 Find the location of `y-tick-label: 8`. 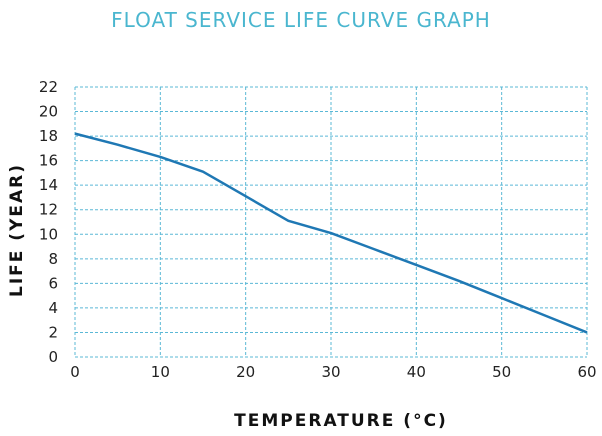

y-tick-label: 8 is located at coordinates (53, 259).